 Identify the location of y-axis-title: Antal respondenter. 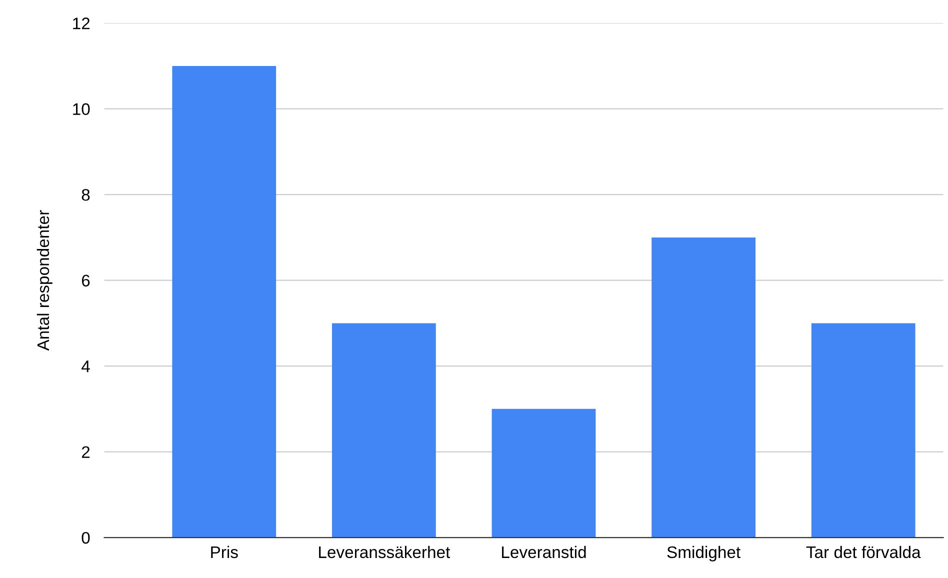
(44, 280).